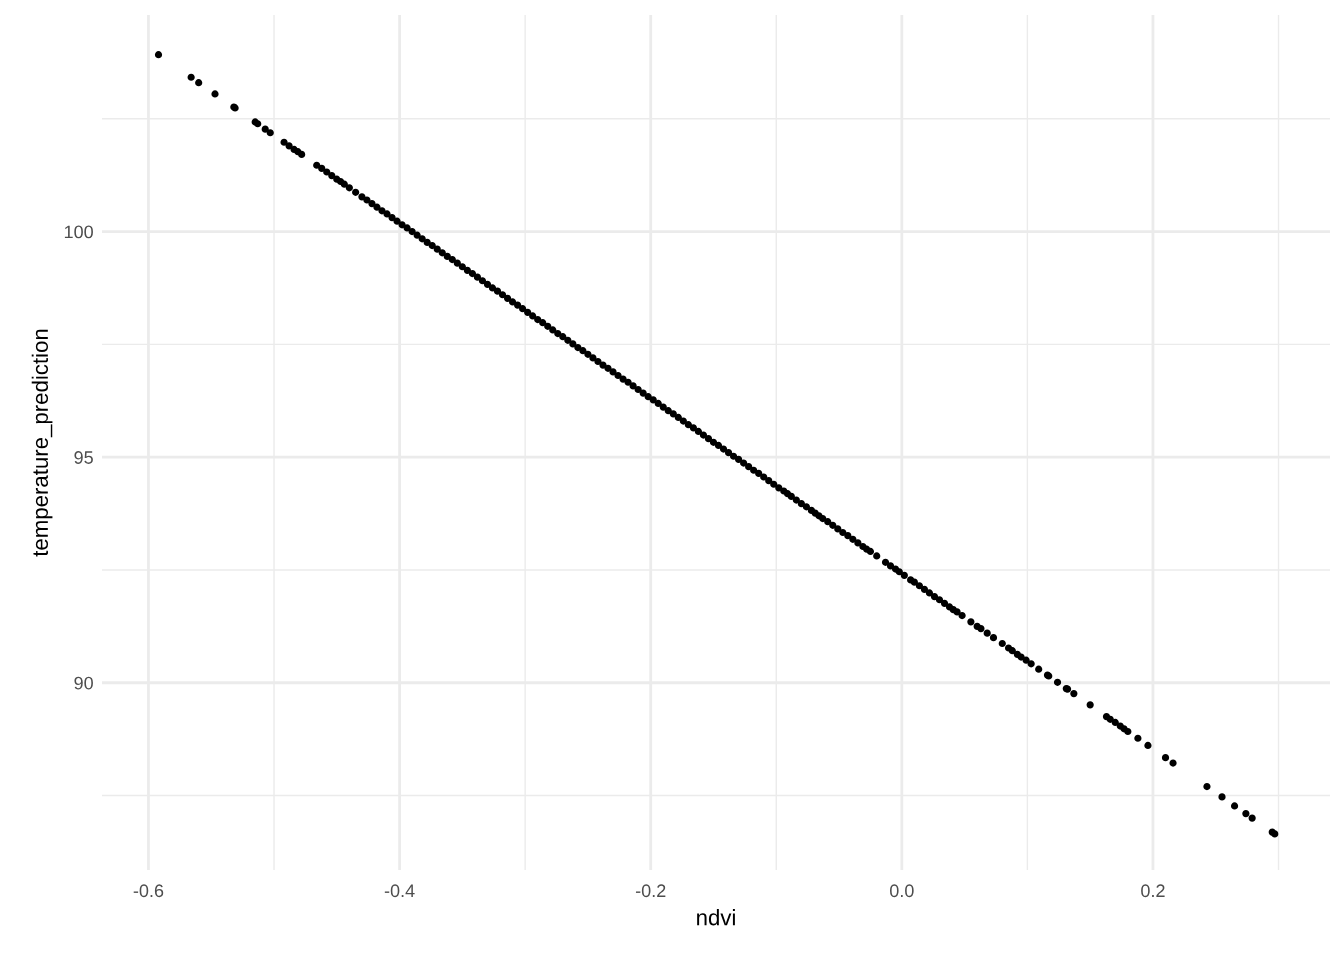 This screenshot has height=960, width=1344. I want to click on x-axis-title: ndvi, so click(716, 917).